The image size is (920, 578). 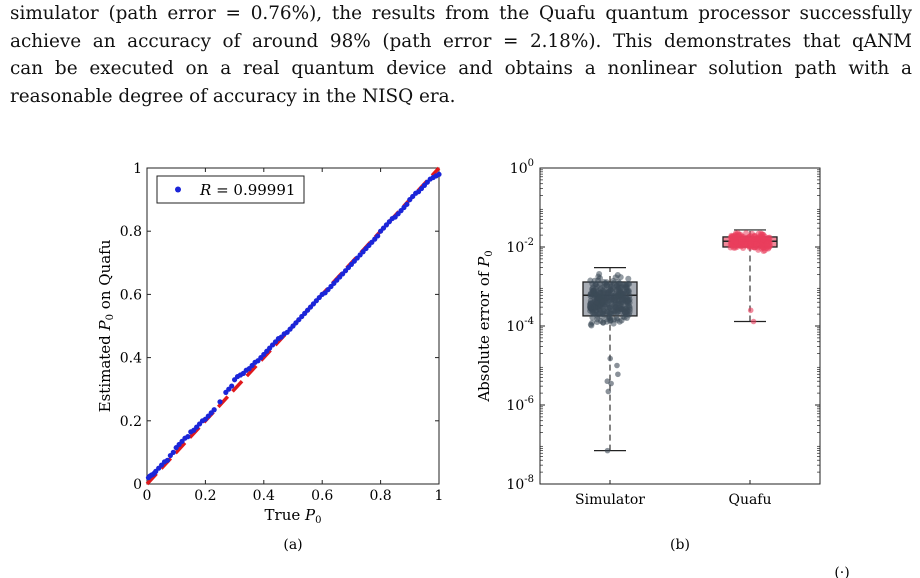 I want to click on panel-b-label: (b), so click(x=680, y=545).